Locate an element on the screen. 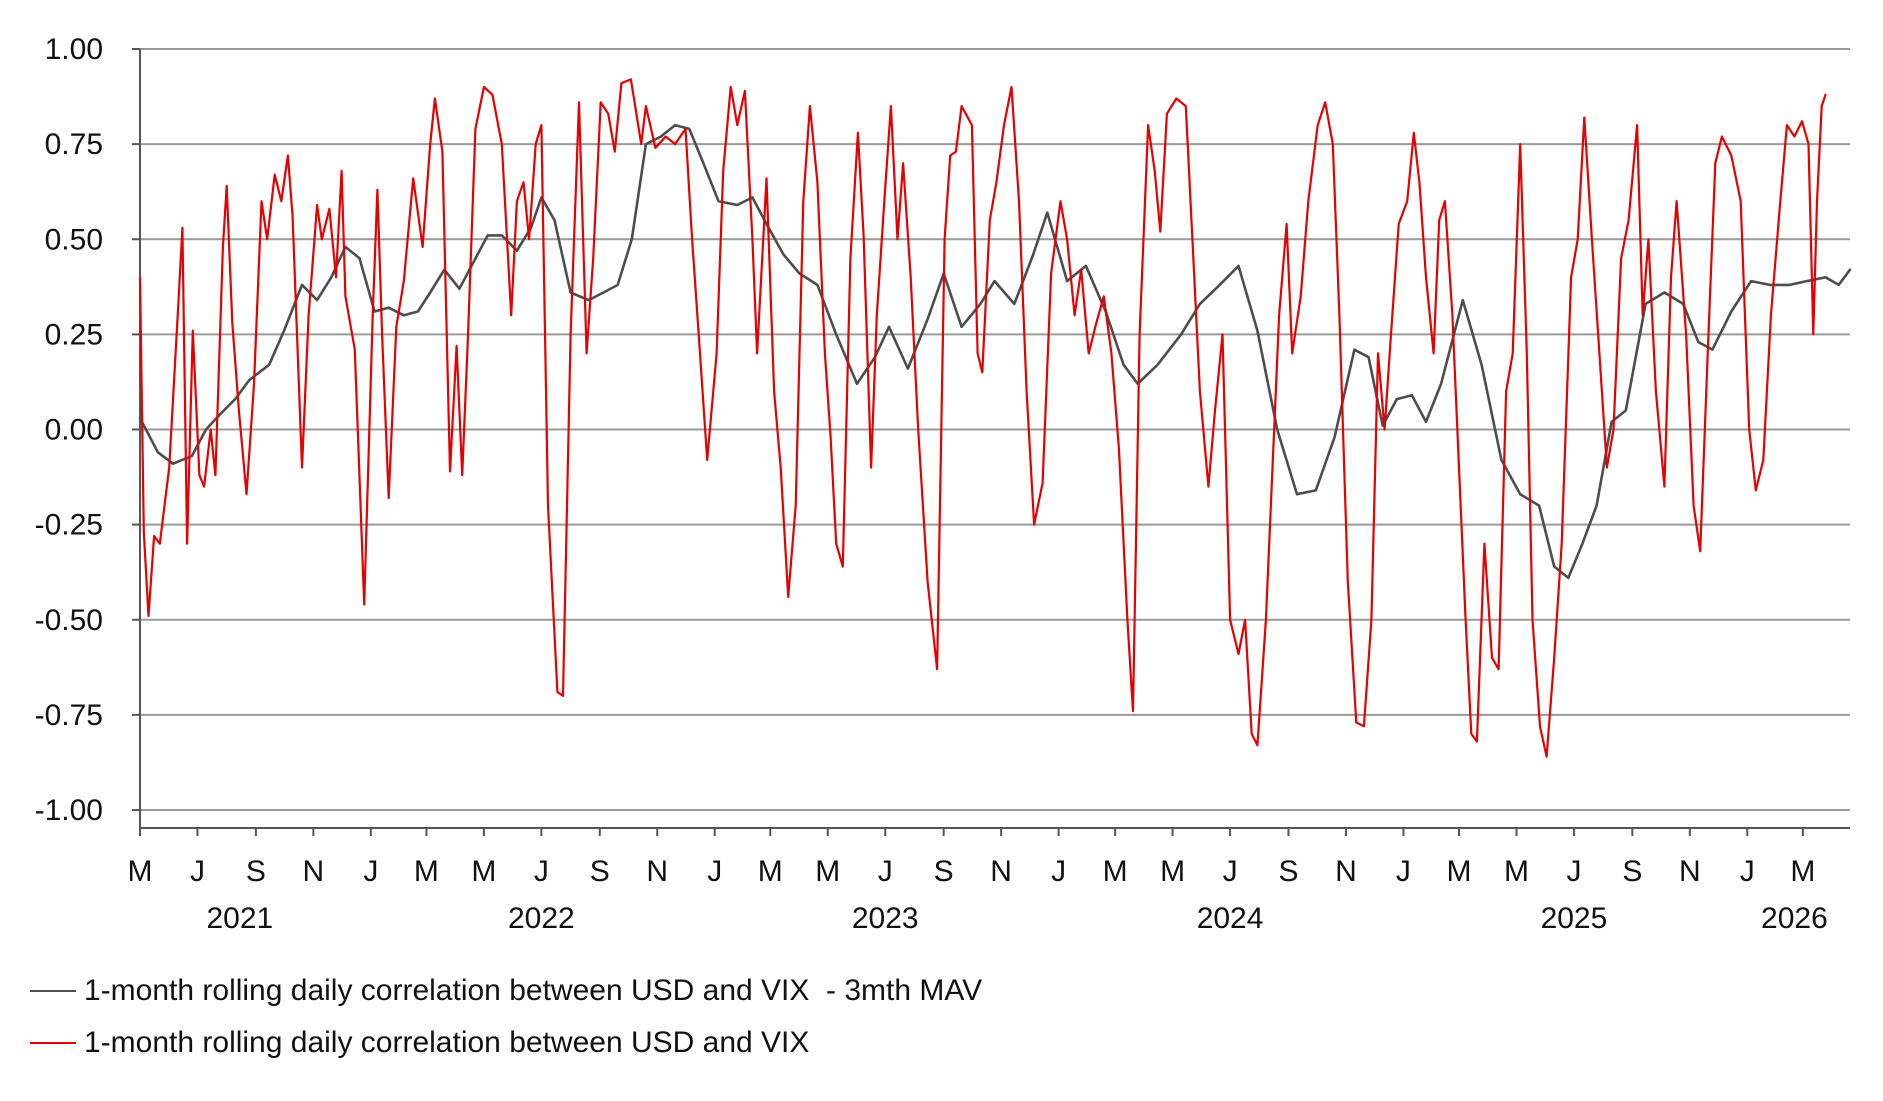 This screenshot has height=1101, width=1883. y-tick-labels: 1.00 0.75 0.50 0.25 0.00 -0.25 -0.50 -0.75 -1.00 is located at coordinates (69, 430).